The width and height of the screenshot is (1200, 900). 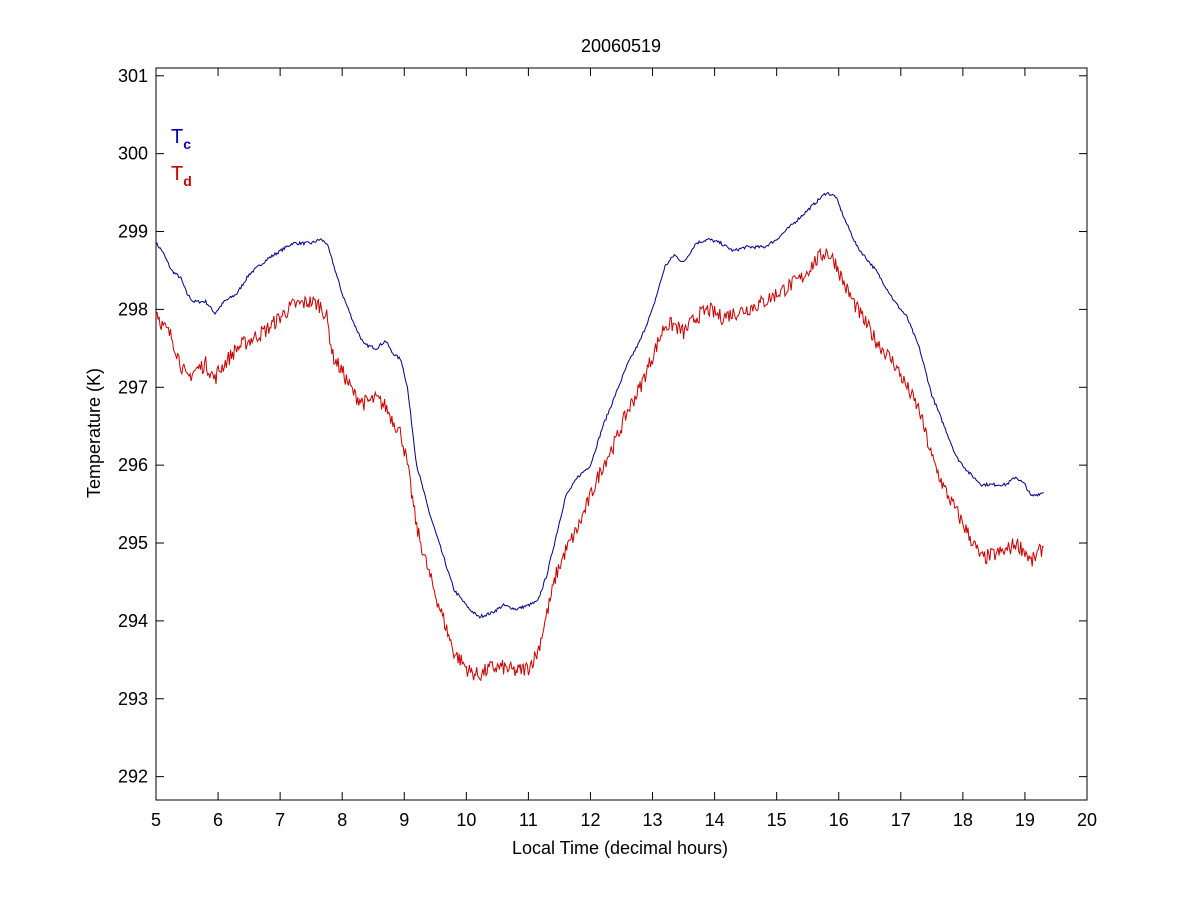 I want to click on y-tick-label: 294, so click(x=133, y=621).